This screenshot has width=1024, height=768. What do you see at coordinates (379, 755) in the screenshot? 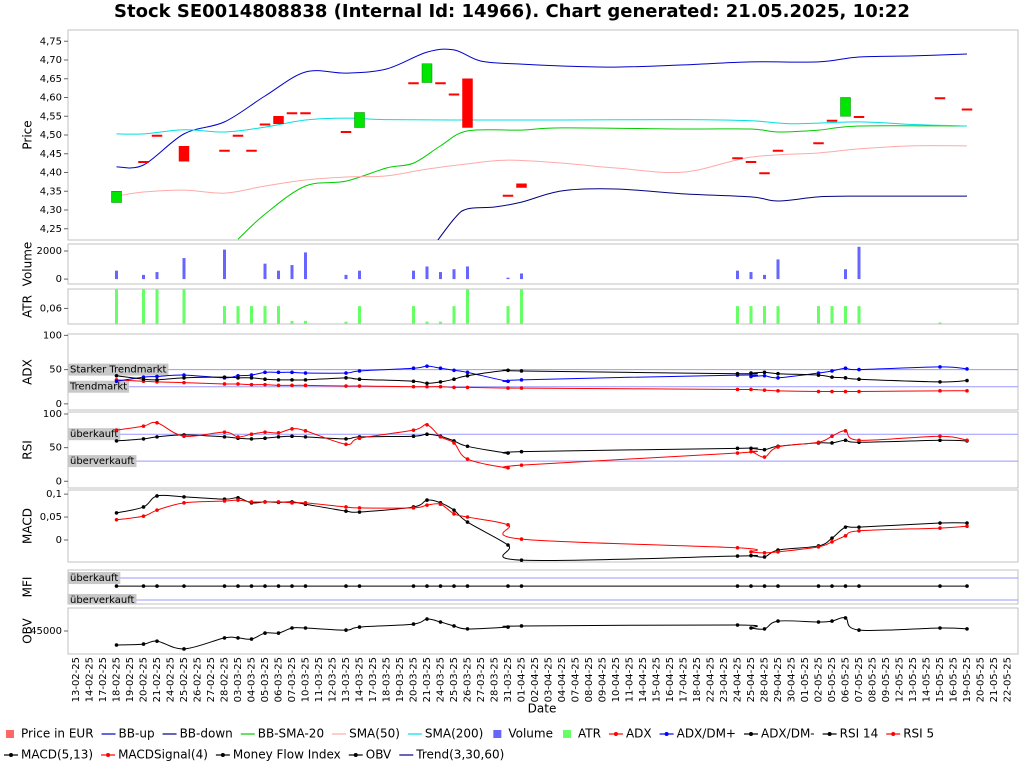
I see `legend-label: OBV` at bounding box center [379, 755].